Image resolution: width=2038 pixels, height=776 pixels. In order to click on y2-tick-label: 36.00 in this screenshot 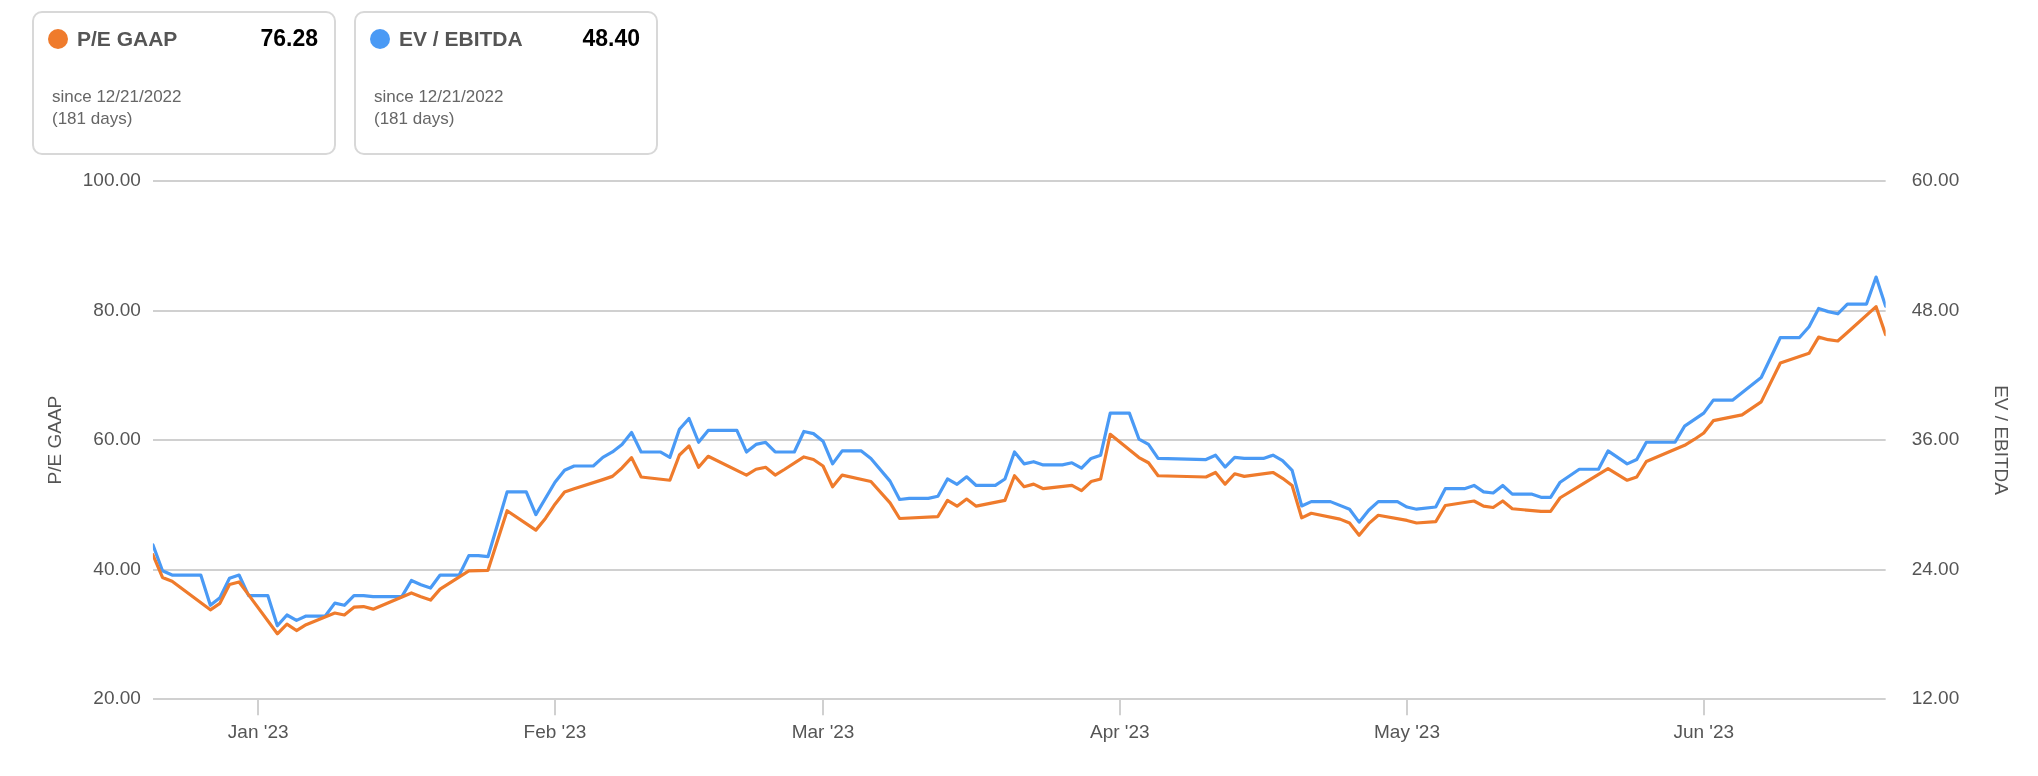, I will do `click(1935, 439)`.